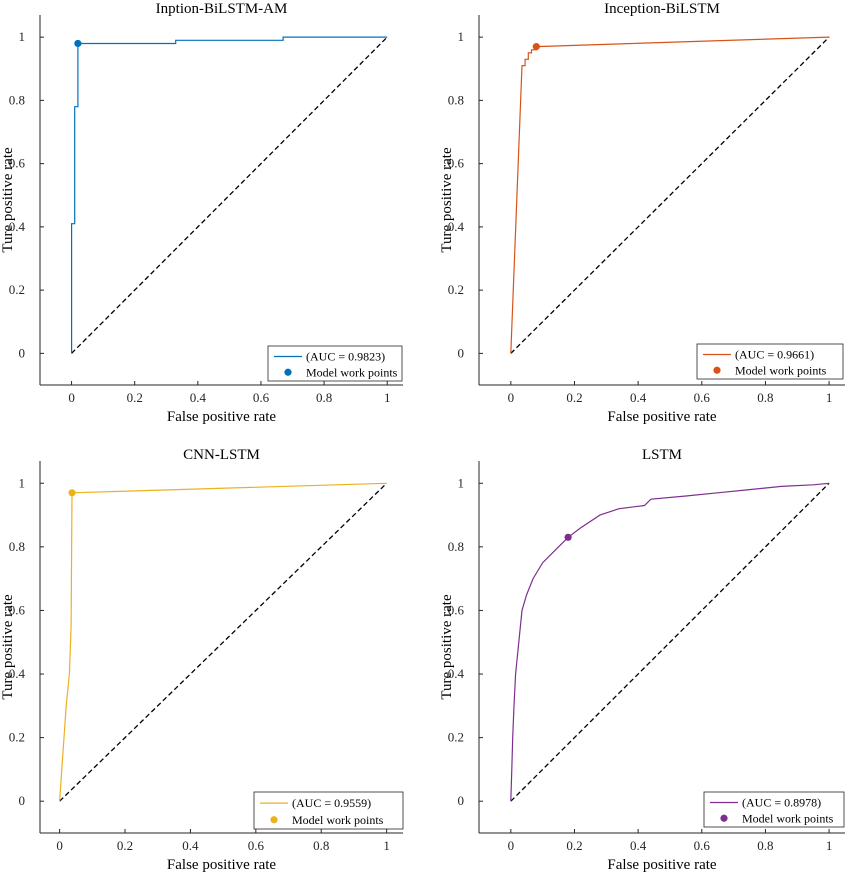 Image resolution: width=853 pixels, height=873 pixels. Describe the element at coordinates (331, 803) in the screenshot. I see `legend-label-auc: (AUC = 0.9559)` at that location.